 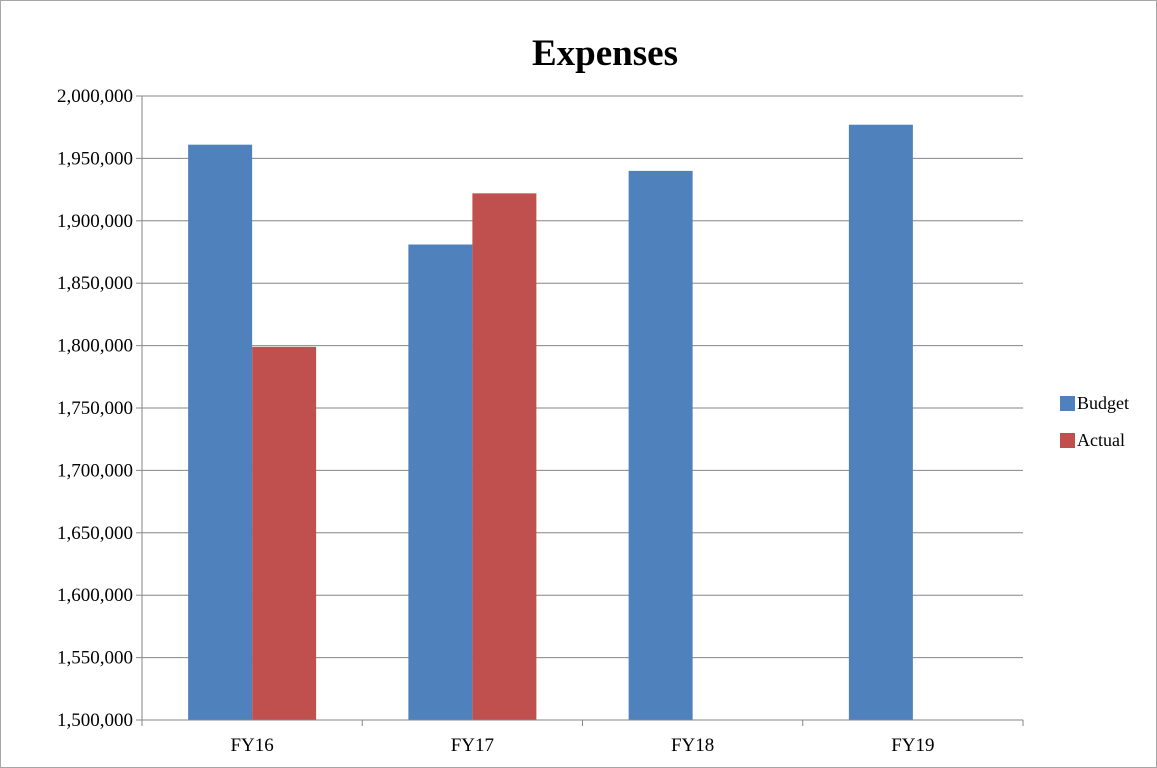 What do you see at coordinates (504, 456) in the screenshot?
I see `bar-actual-fy17` at bounding box center [504, 456].